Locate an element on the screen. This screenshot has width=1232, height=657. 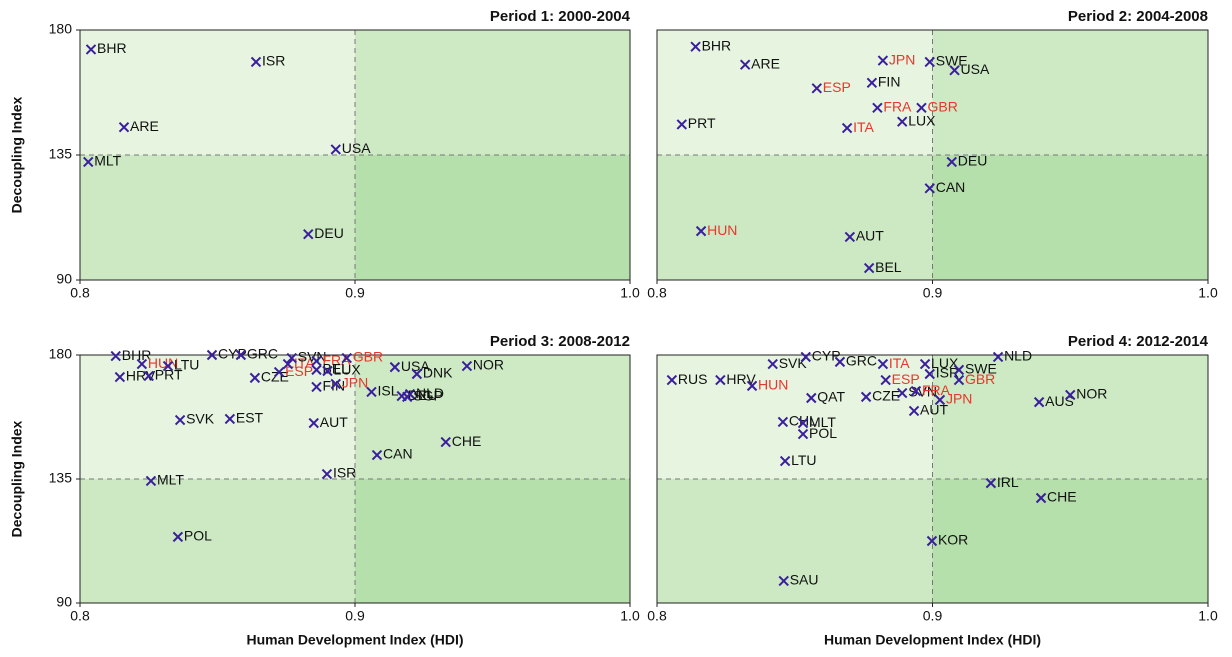
point-label: SGP is located at coordinates (428, 396).